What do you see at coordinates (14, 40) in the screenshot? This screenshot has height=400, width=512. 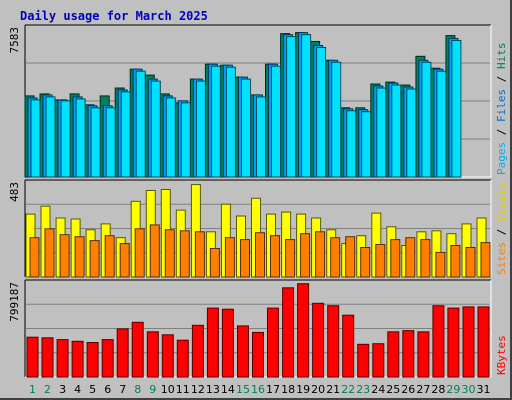 I see `y-max-label: 7583` at bounding box center [14, 40].